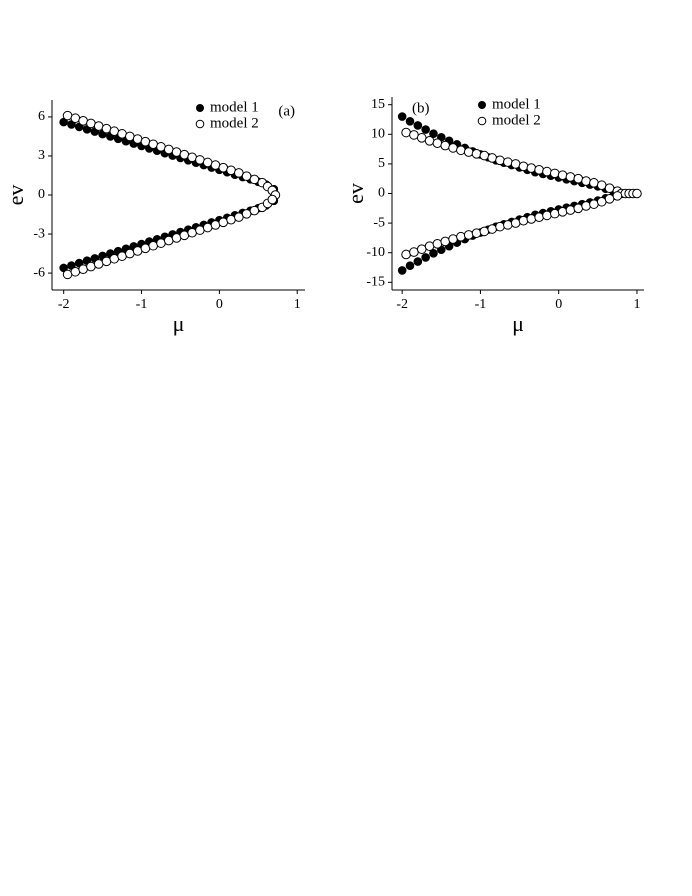  I want to click on y-tick-label: -6, so click(39, 272).